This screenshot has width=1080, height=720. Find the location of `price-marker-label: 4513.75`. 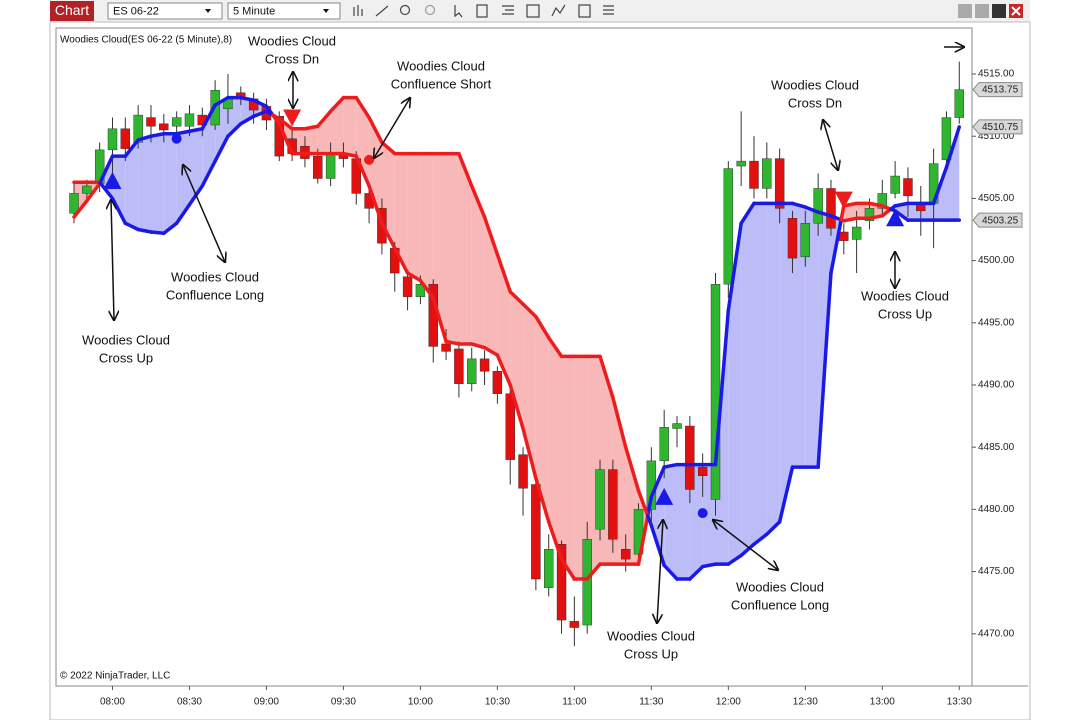

price-marker-label: 4513.75 is located at coordinates (1000, 90).